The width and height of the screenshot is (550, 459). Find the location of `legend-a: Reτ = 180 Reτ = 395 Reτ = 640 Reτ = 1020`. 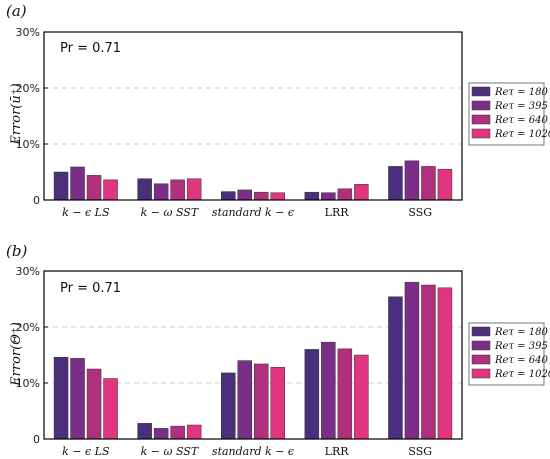

legend-a: Reτ = 180 Reτ = 395 Reτ = 640 Reτ = 1020 is located at coordinates (509, 114).